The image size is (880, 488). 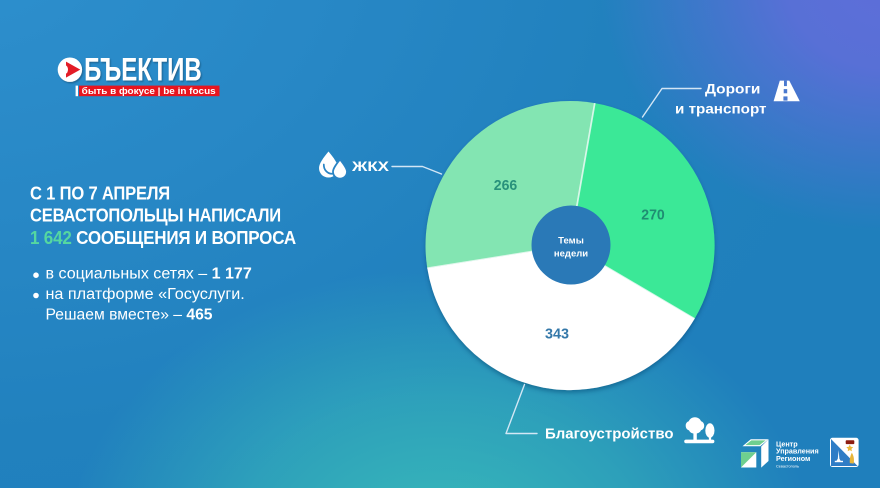 I want to click on svg-text: Регионом, so click(x=793, y=458).